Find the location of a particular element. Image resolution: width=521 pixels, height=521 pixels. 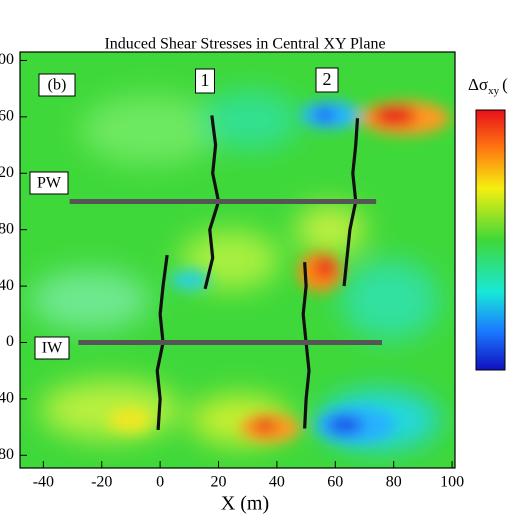

y-tick-label: 0 is located at coordinates (10, 341).